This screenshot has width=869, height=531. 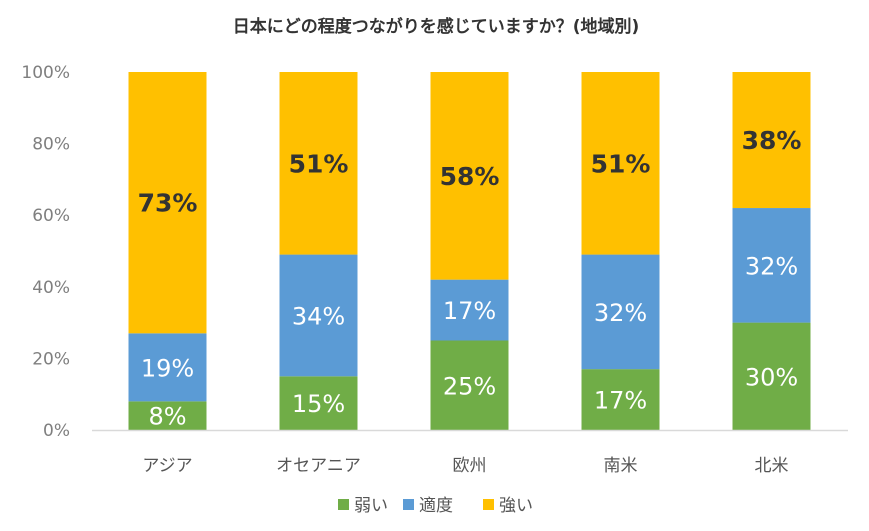 I want to click on bar-segment-弱い-アジア, so click(x=167, y=415).